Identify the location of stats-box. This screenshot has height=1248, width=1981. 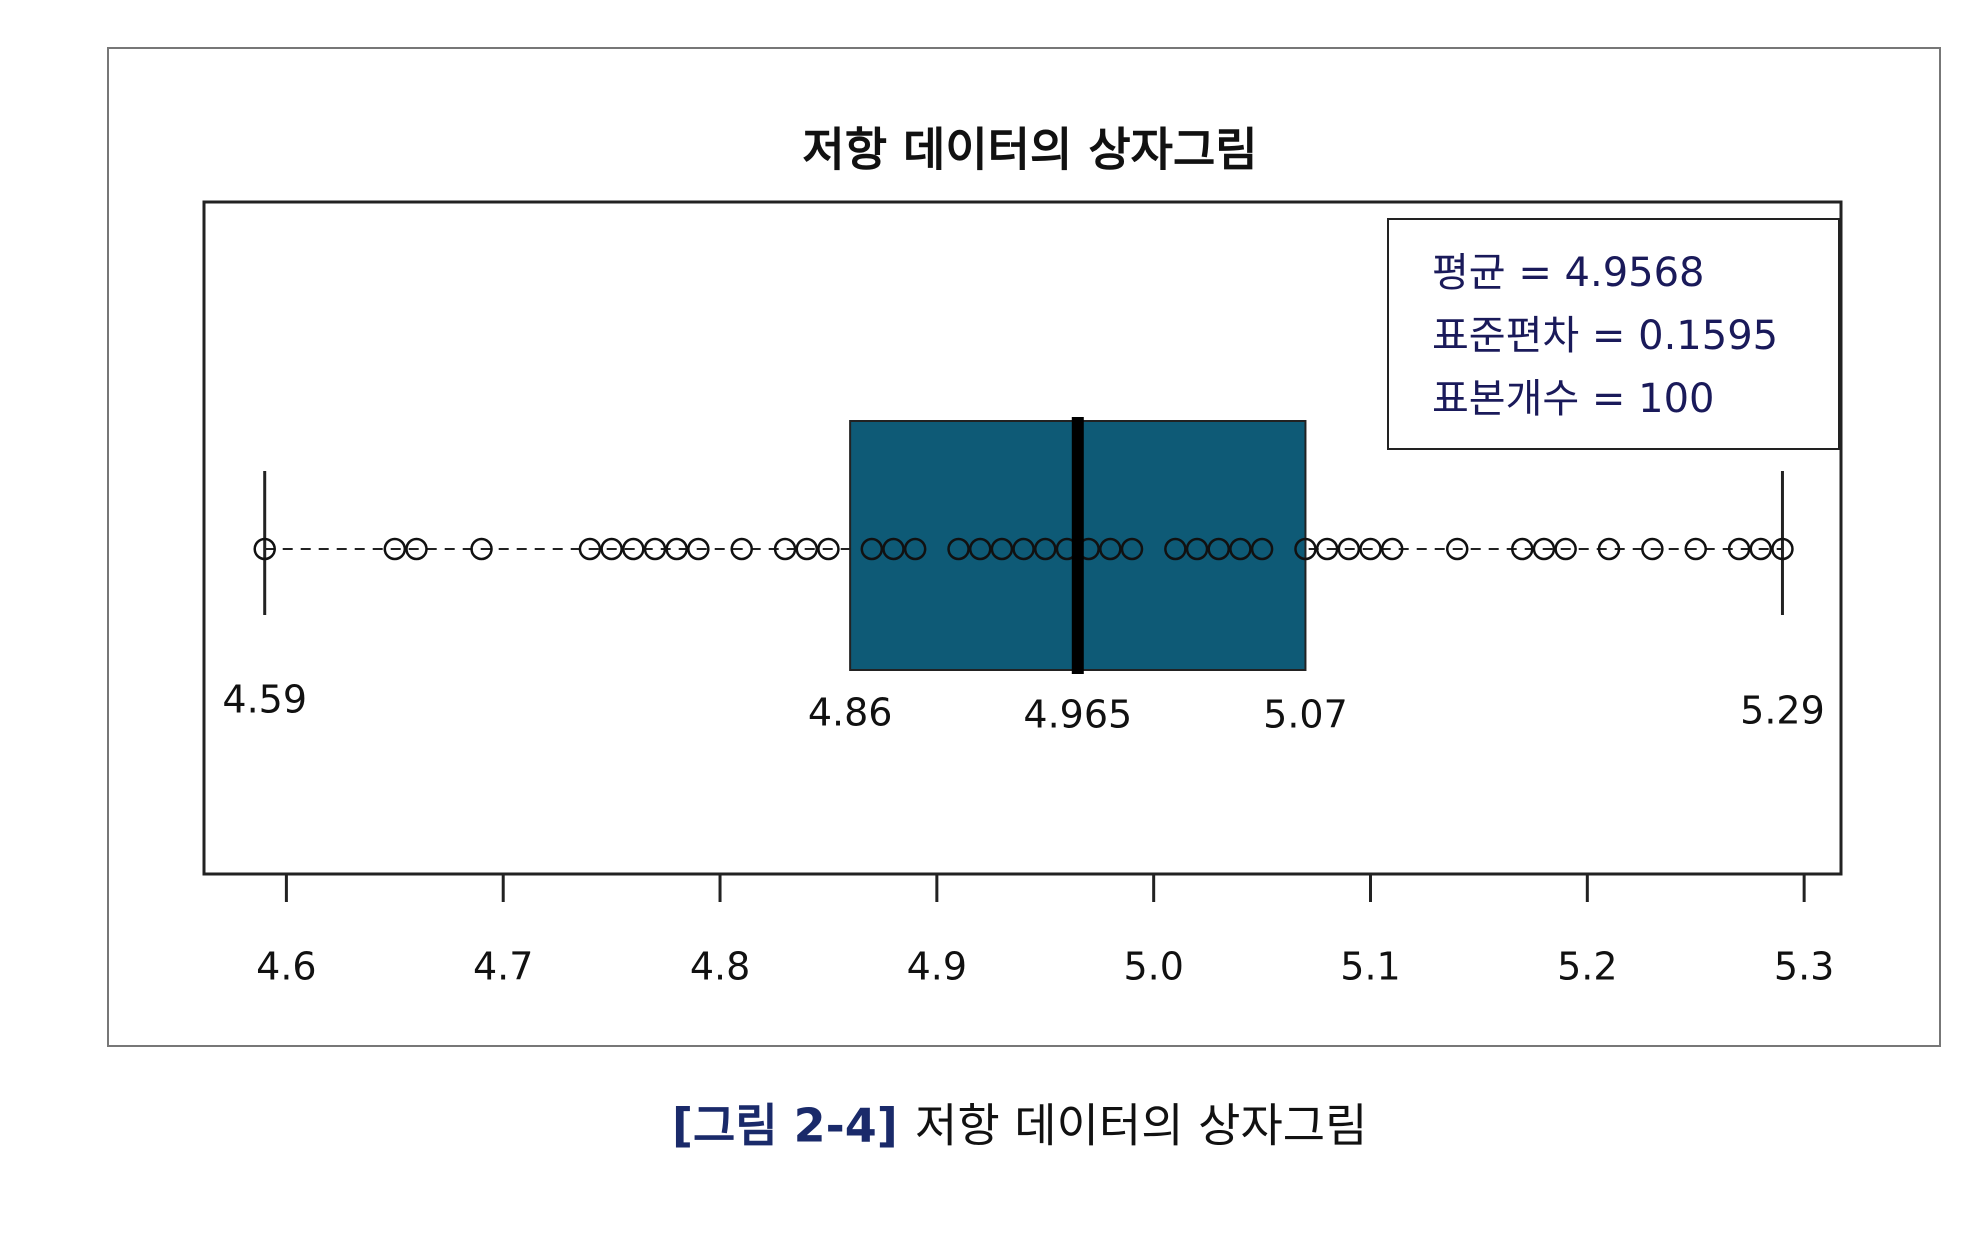
(1613, 334).